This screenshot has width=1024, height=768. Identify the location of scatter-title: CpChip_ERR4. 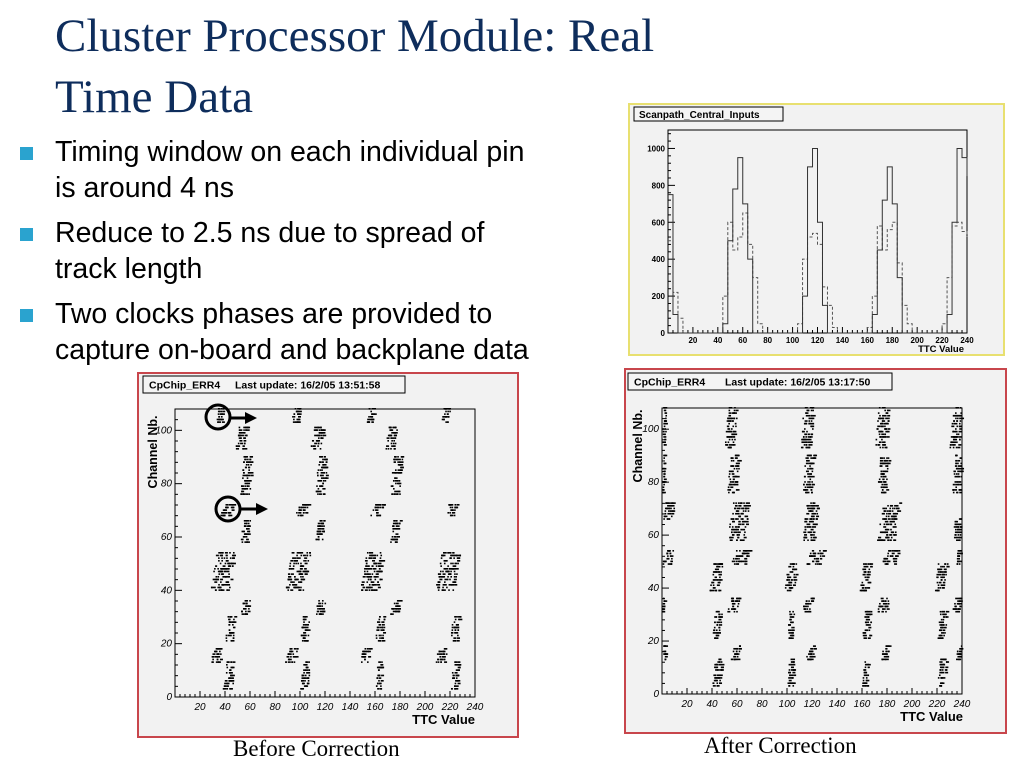
(669, 383).